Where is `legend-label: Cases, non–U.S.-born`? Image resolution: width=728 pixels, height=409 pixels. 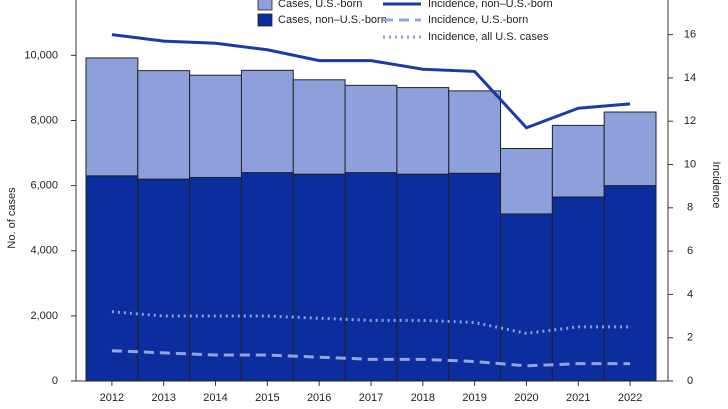 legend-label: Cases, non–U.S.-born is located at coordinates (332, 20).